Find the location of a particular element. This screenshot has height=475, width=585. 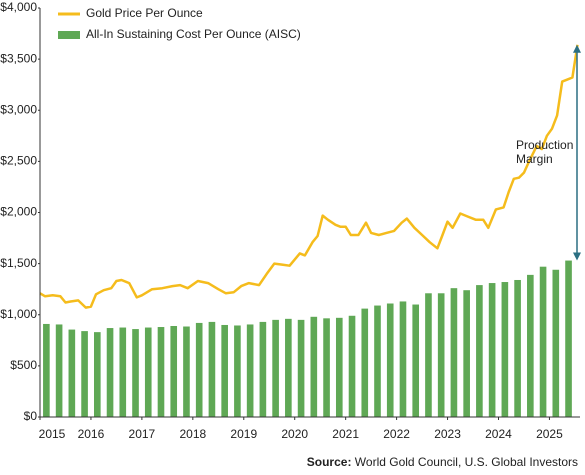

y-tick-label: $1,000 is located at coordinates (18, 314).